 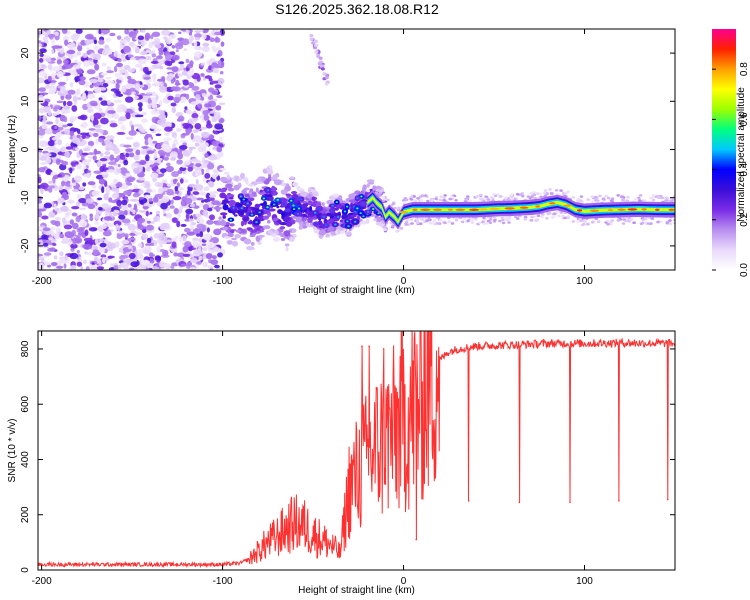 I want to click on y-tick-label: 600, so click(x=25, y=403).